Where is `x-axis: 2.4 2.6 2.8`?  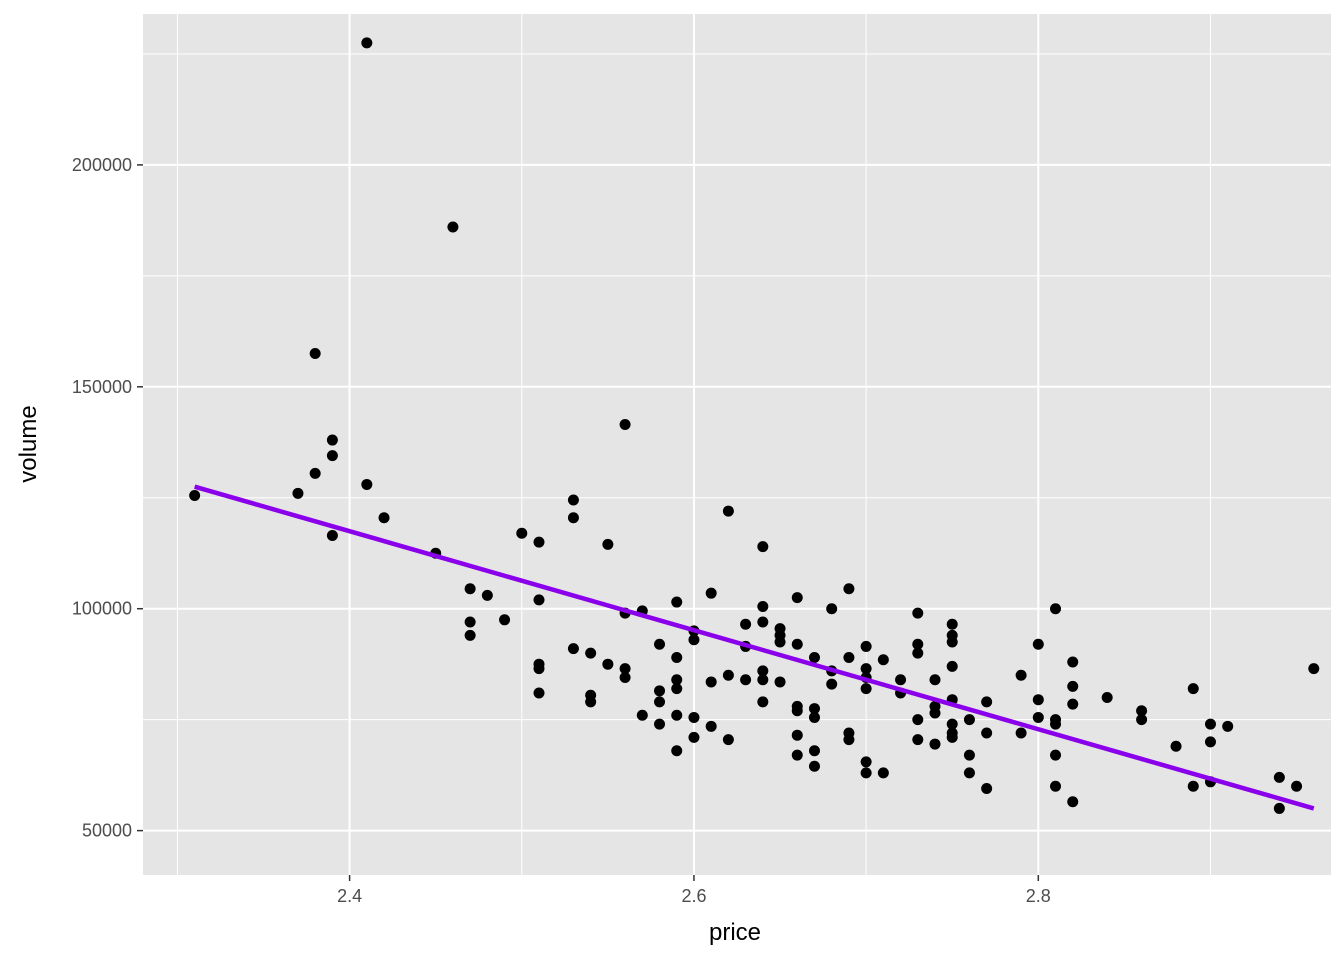
x-axis: 2.4 2.6 2.8 is located at coordinates (694, 890).